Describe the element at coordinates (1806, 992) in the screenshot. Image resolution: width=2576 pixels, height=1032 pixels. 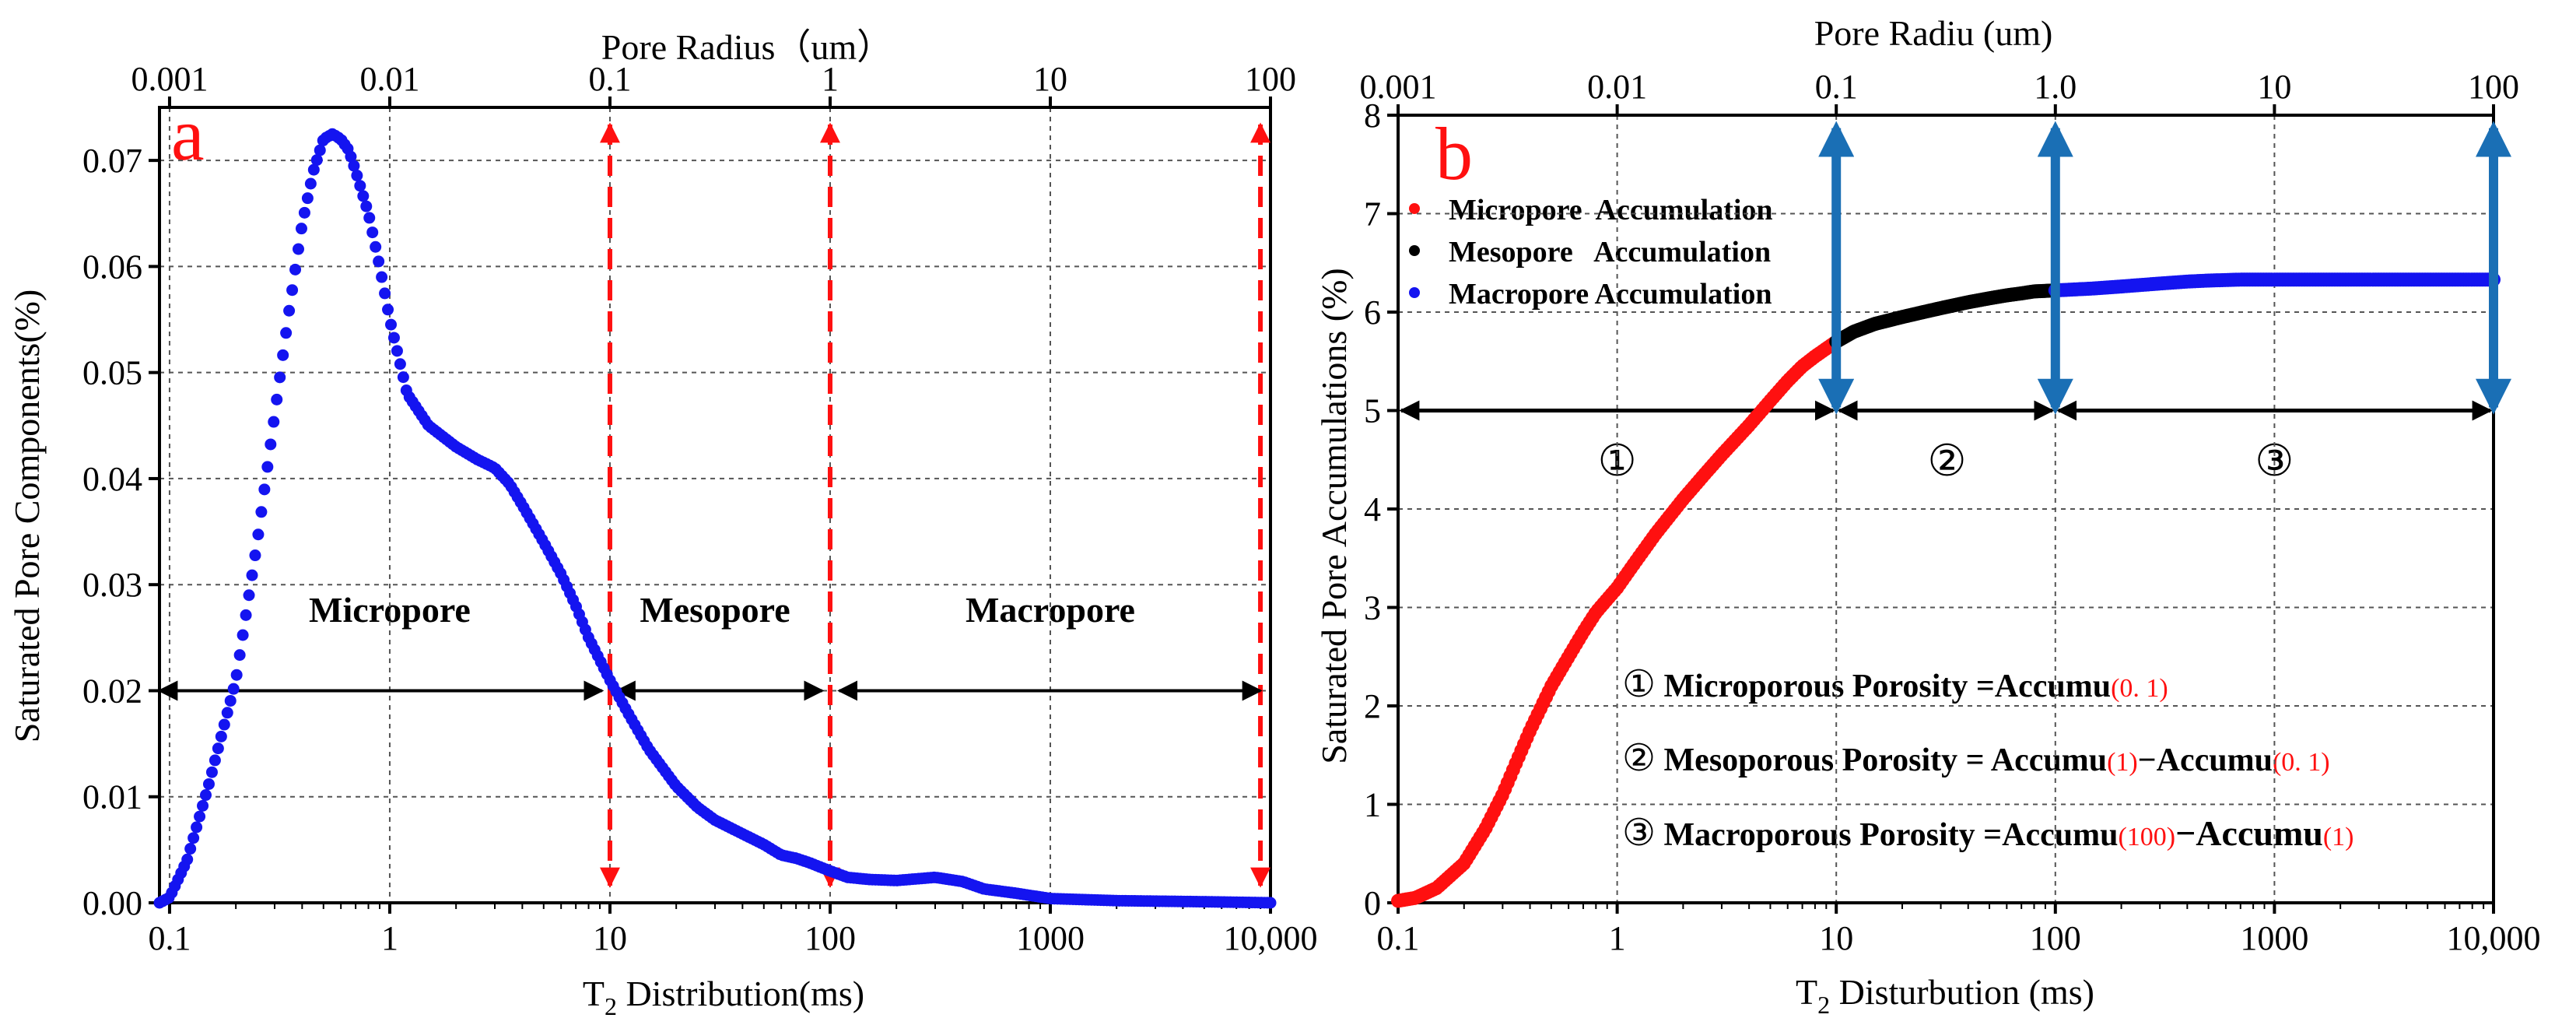
I see `panel-b-xlabel-main: T` at that location.